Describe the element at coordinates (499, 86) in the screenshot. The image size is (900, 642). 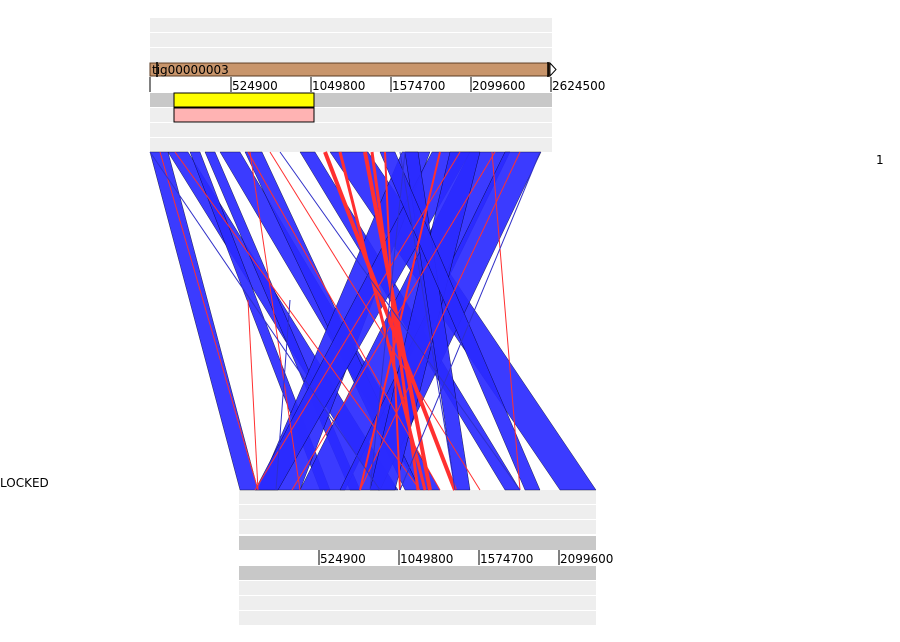
I see `top-tick-label: 2099600` at that location.